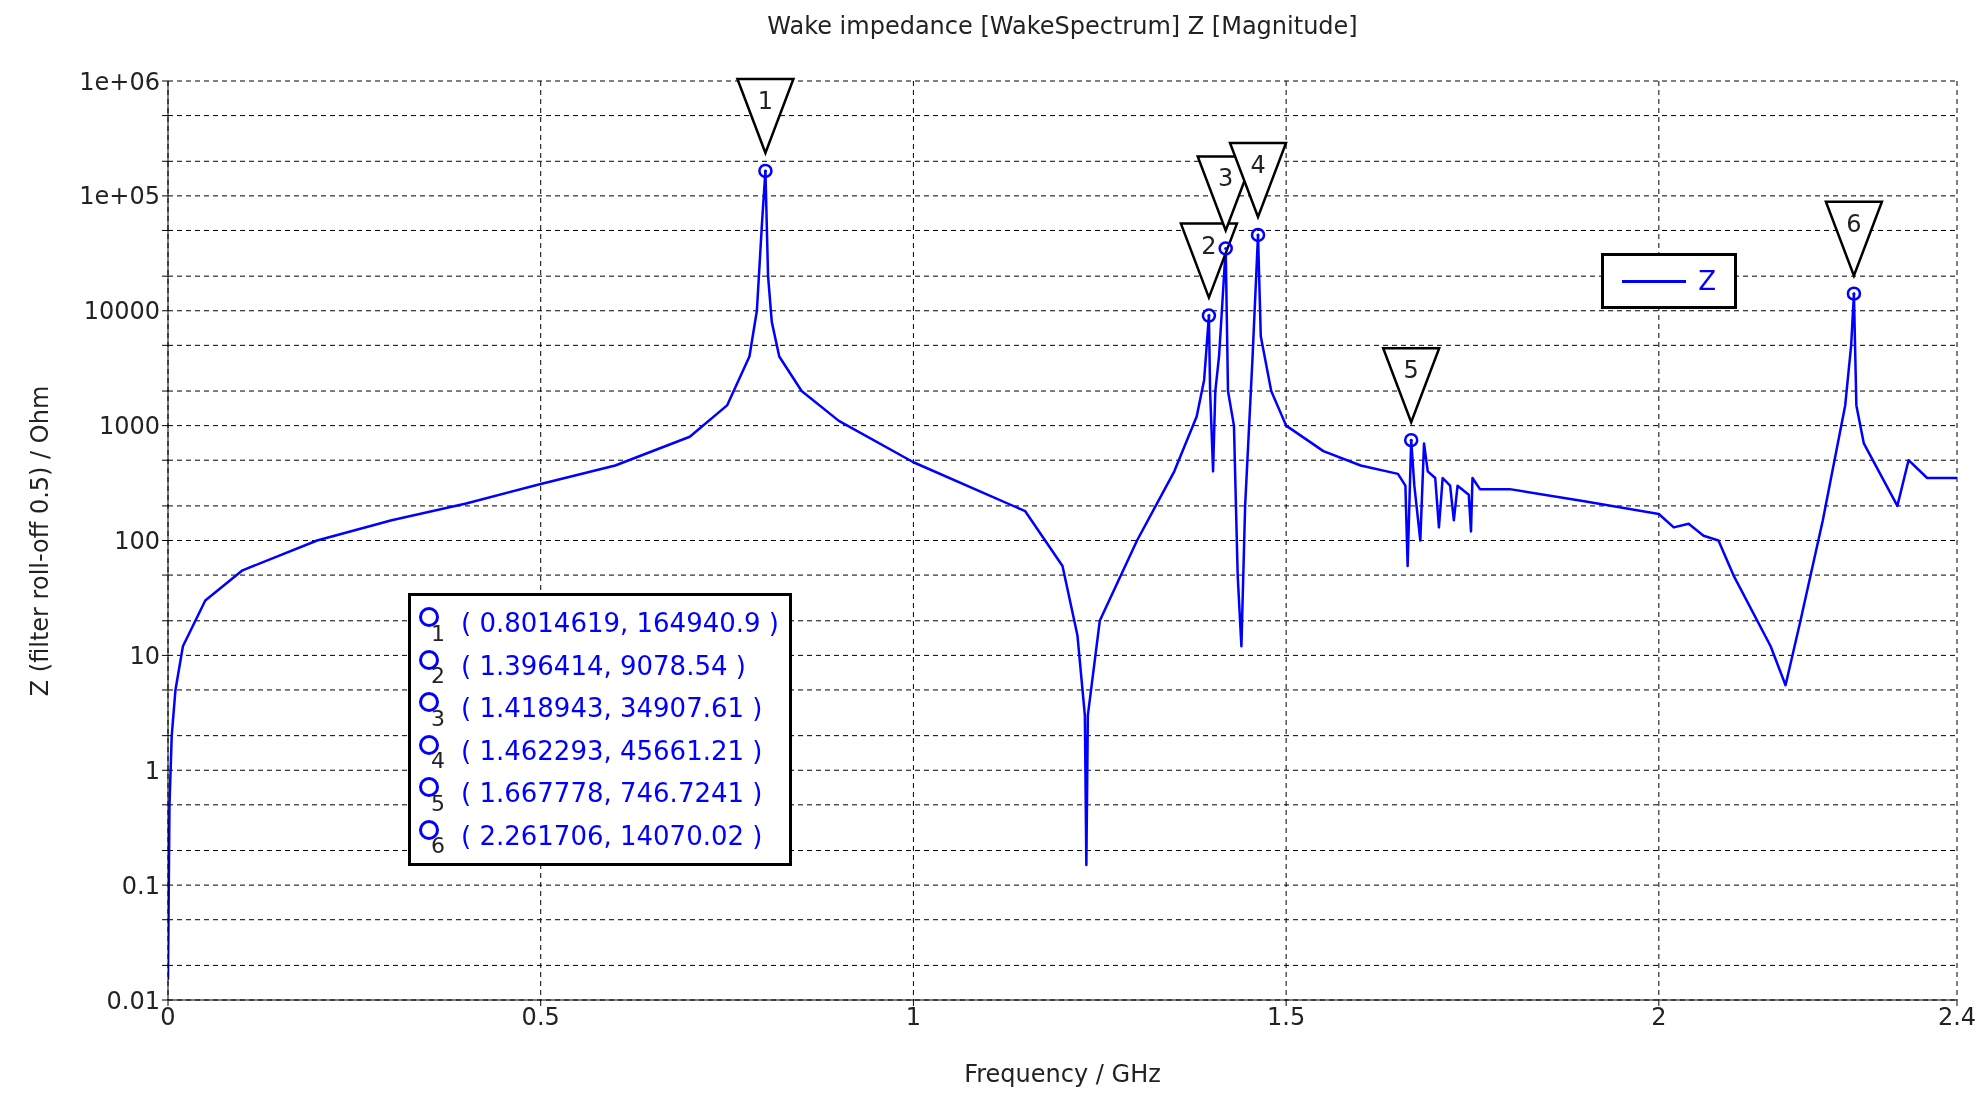 The image size is (1987, 1100). I want to click on x-tick-label: 2, so click(1659, 1017).